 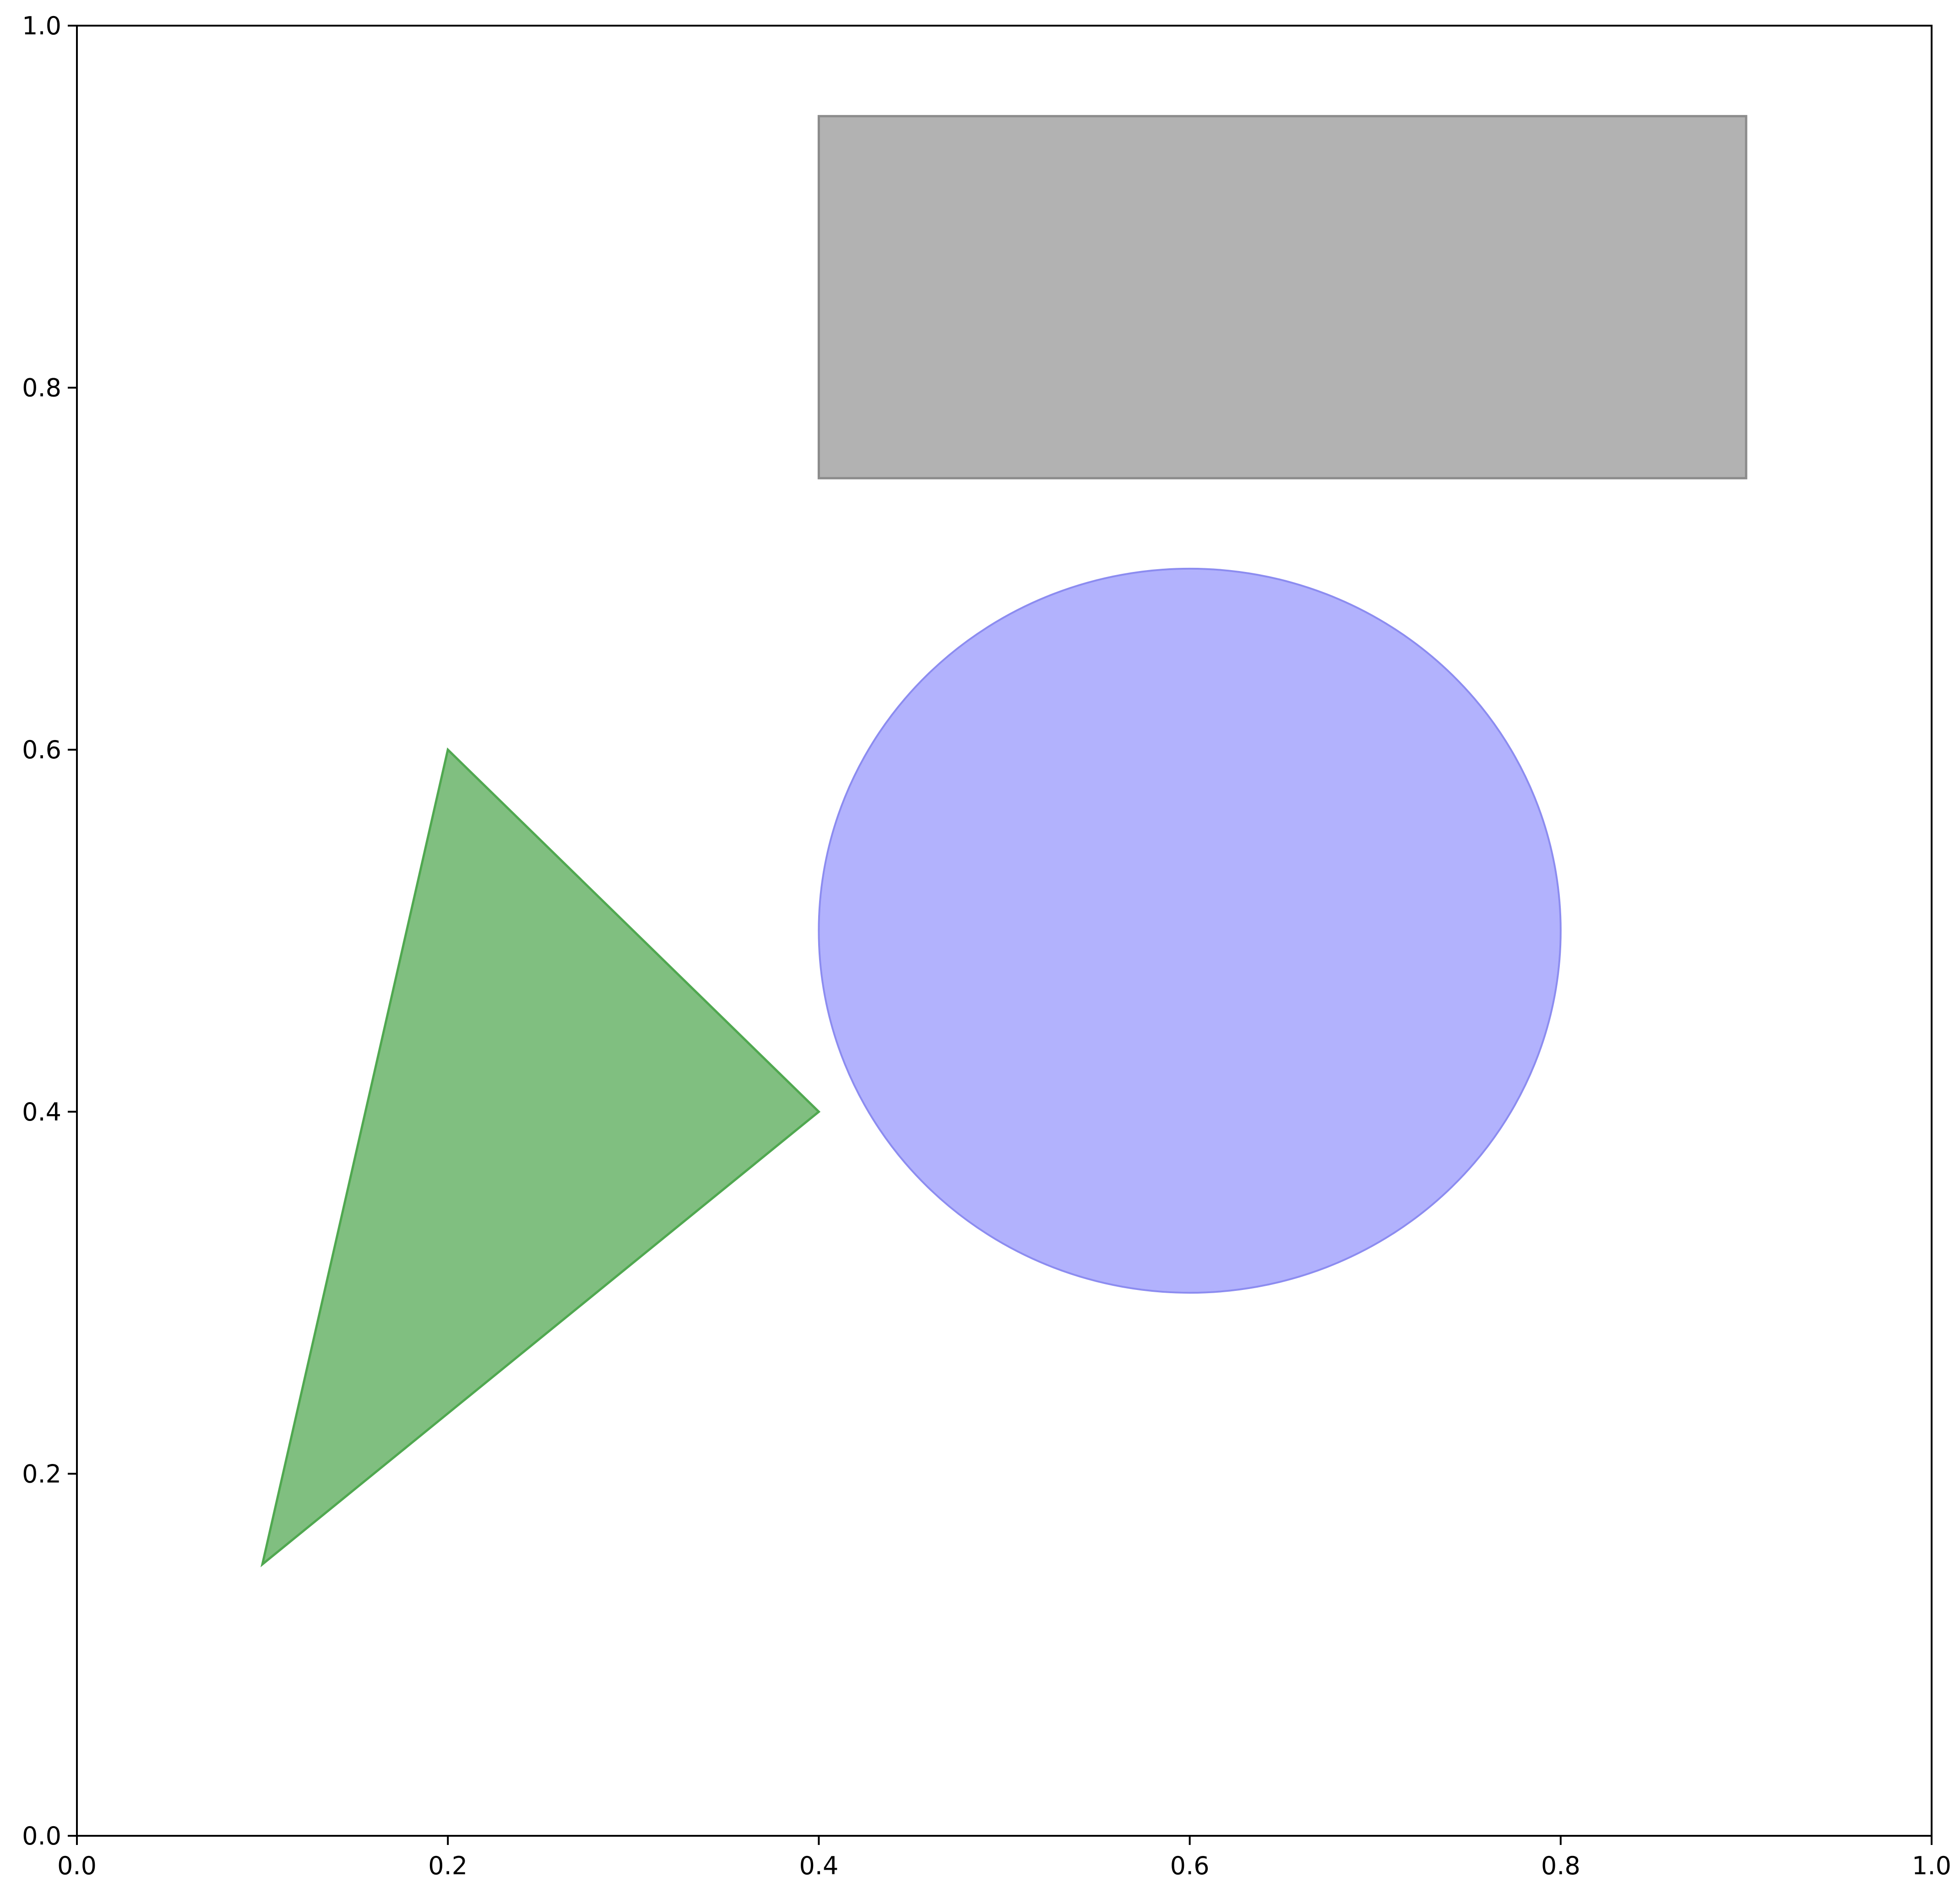 I want to click on x-tick-label: 0.8, so click(x=1560, y=1865).